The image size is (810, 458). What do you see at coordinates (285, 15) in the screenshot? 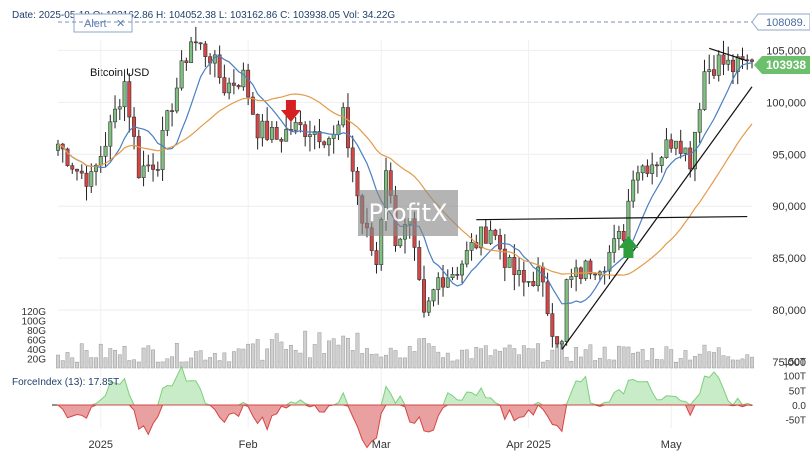
I see `close-label: C:` at bounding box center [285, 15].